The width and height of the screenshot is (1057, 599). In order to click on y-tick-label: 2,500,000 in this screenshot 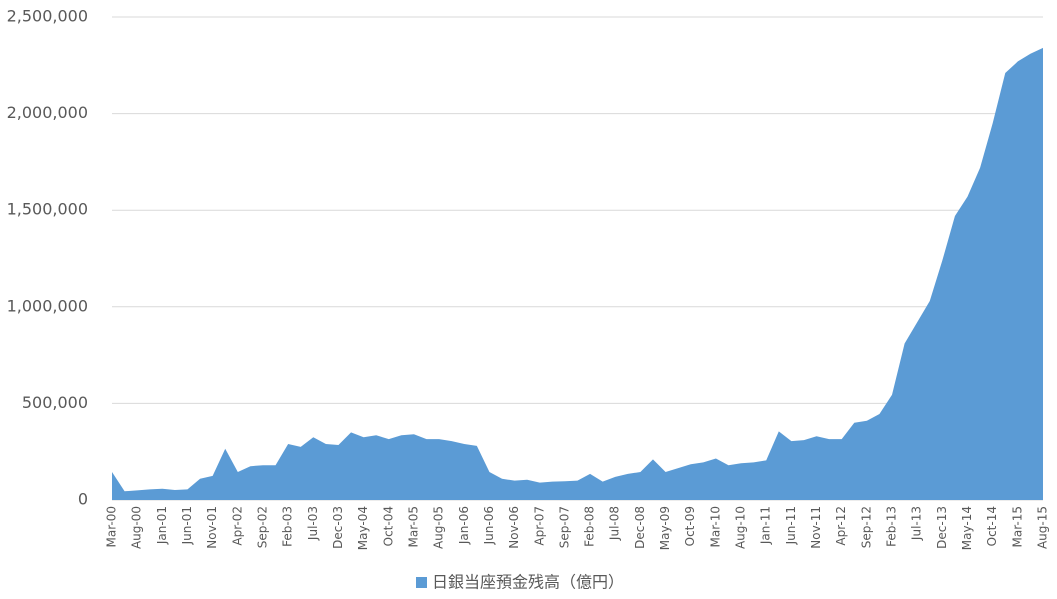, I will do `click(47, 16)`.